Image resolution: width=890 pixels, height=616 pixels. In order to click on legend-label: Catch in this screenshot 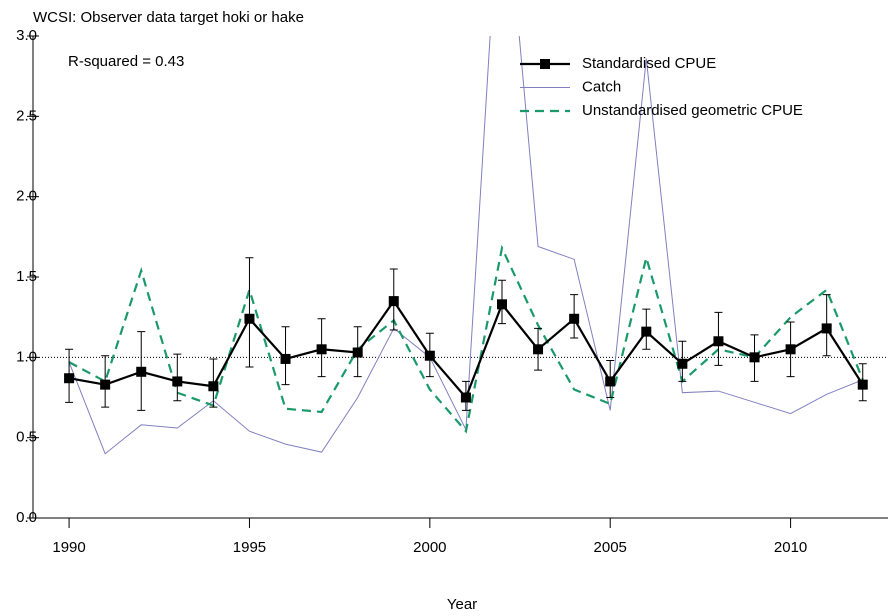, I will do `click(601, 86)`.